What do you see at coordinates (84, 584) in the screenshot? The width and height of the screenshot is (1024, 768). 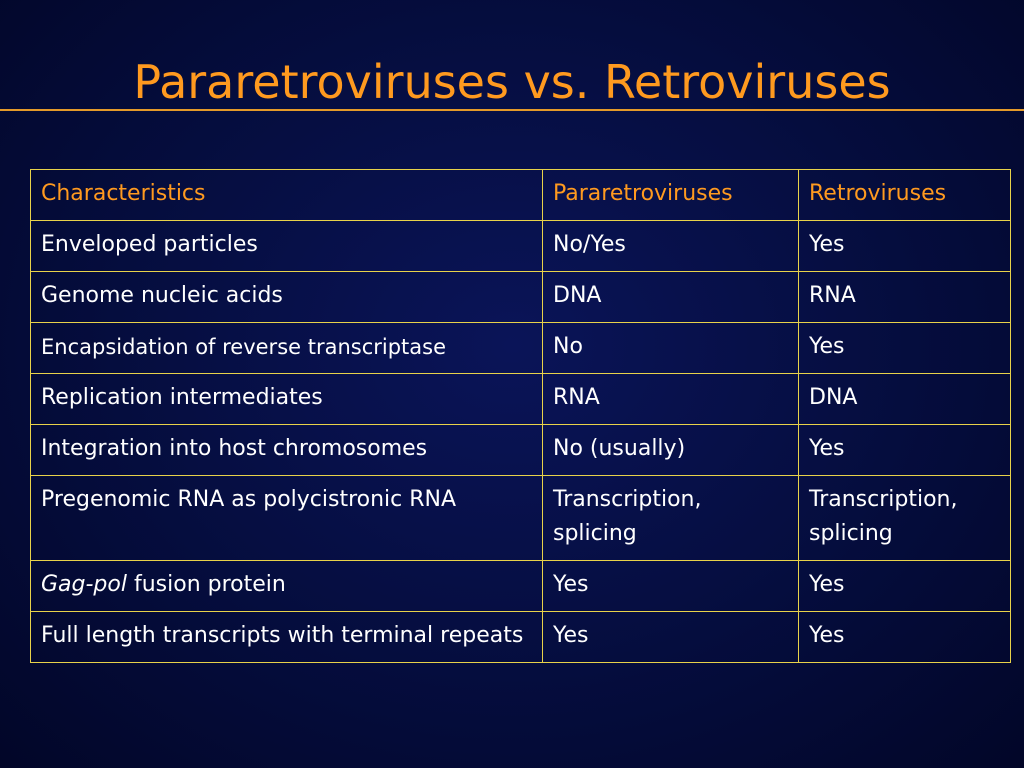 I see `characteristic-italic-text: Gag-pol` at bounding box center [84, 584].